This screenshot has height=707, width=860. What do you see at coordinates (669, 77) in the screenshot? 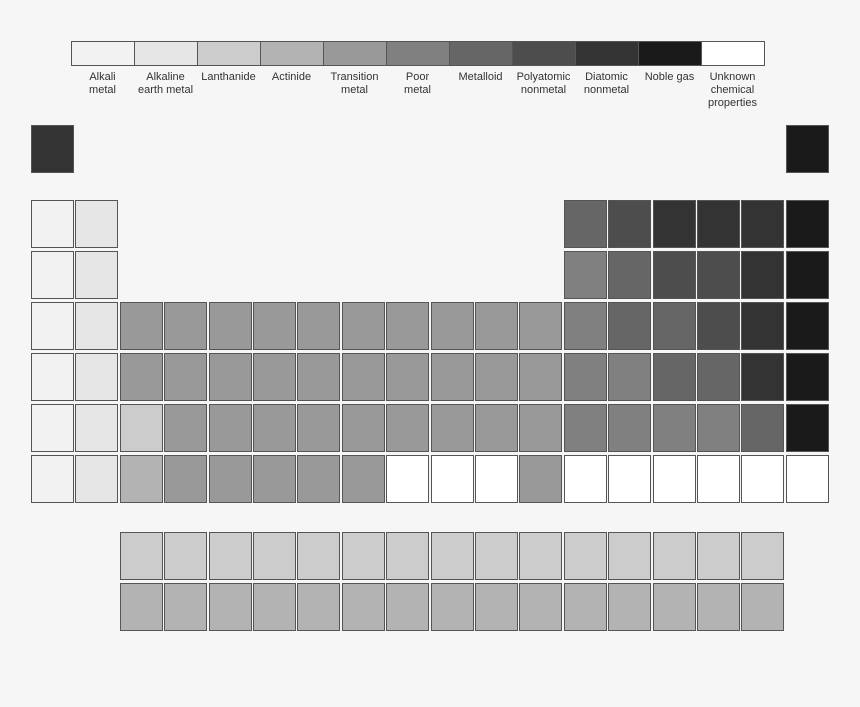
I see `legend-label-noble: Noble gas` at bounding box center [669, 77].